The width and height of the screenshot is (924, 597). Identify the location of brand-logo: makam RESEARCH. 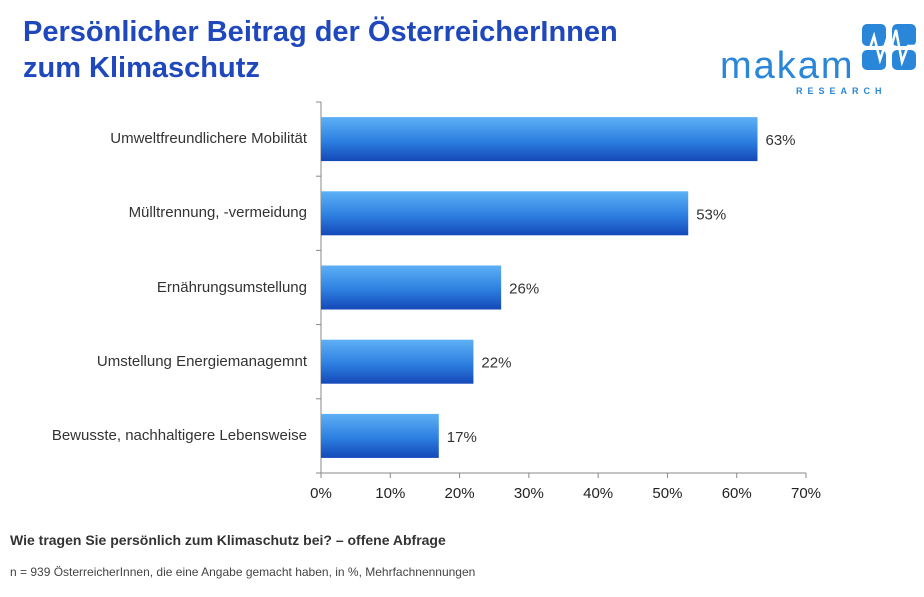
(820, 61).